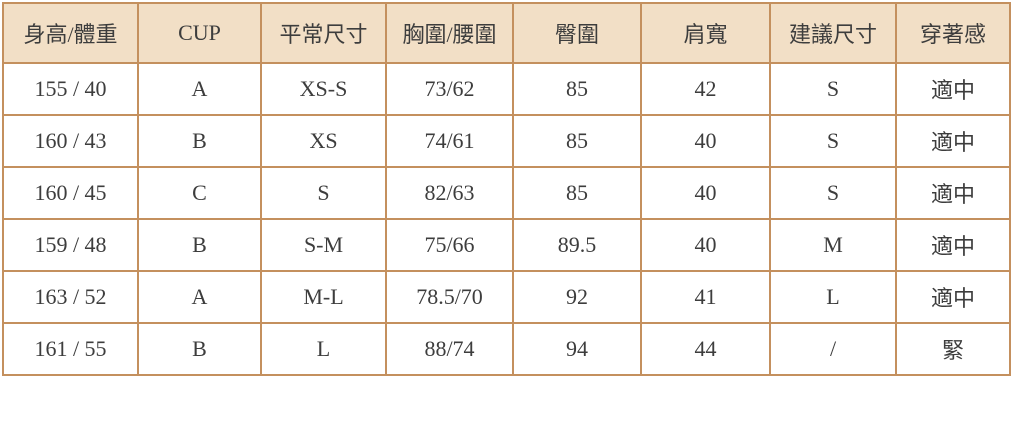 This screenshot has height=426, width=1024. I want to click on table-header-row: 身高/體重 CUP 平常尺寸 胸圍/腰圍 臀圍 肩寬 建議尺寸 穿著感, so click(506, 33).